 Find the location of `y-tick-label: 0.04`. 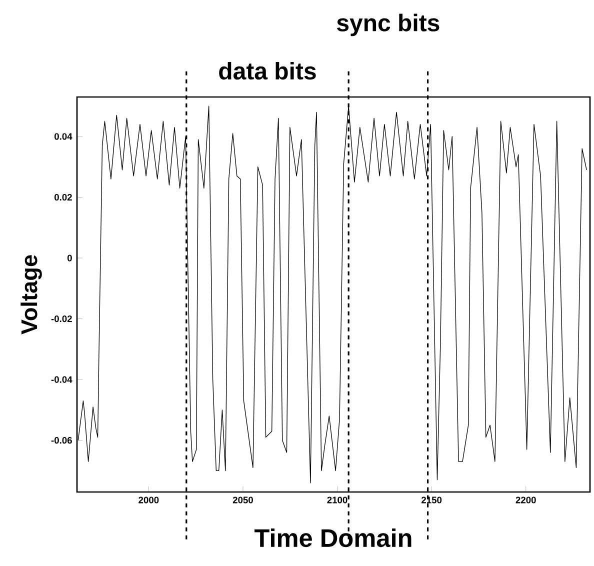

y-tick-label: 0.04 is located at coordinates (63, 136).